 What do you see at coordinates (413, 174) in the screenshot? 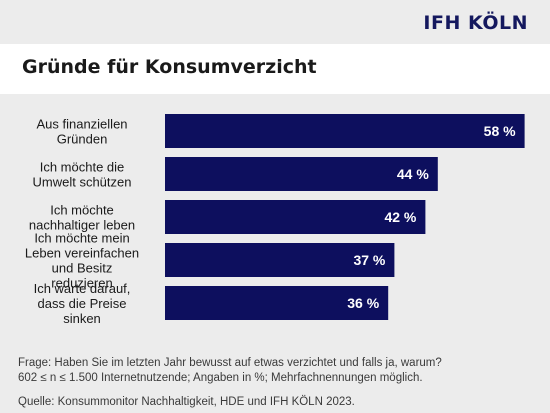
I see `bar-value-label: 44 %` at bounding box center [413, 174].